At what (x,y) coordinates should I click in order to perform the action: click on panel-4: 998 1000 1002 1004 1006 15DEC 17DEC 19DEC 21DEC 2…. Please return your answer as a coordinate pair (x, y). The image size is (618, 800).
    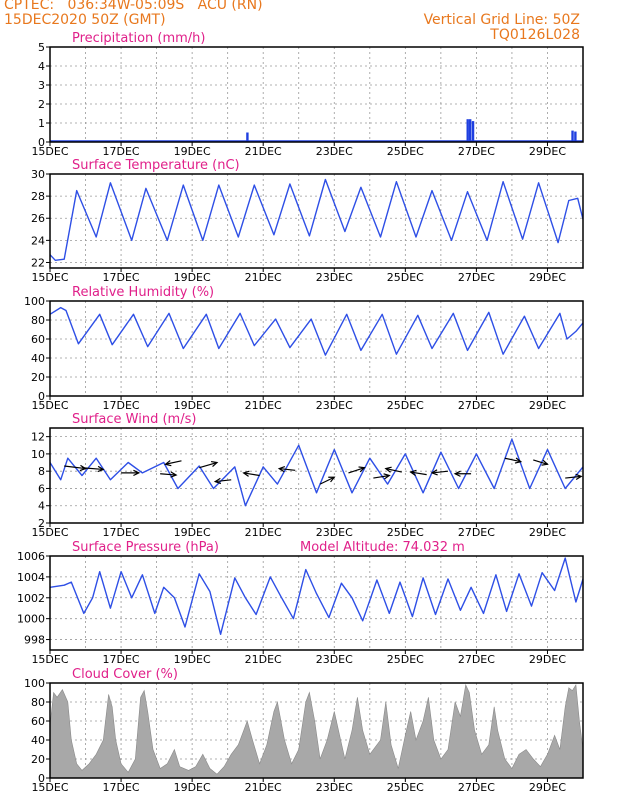
    Looking at the image, I should click on (300, 603).